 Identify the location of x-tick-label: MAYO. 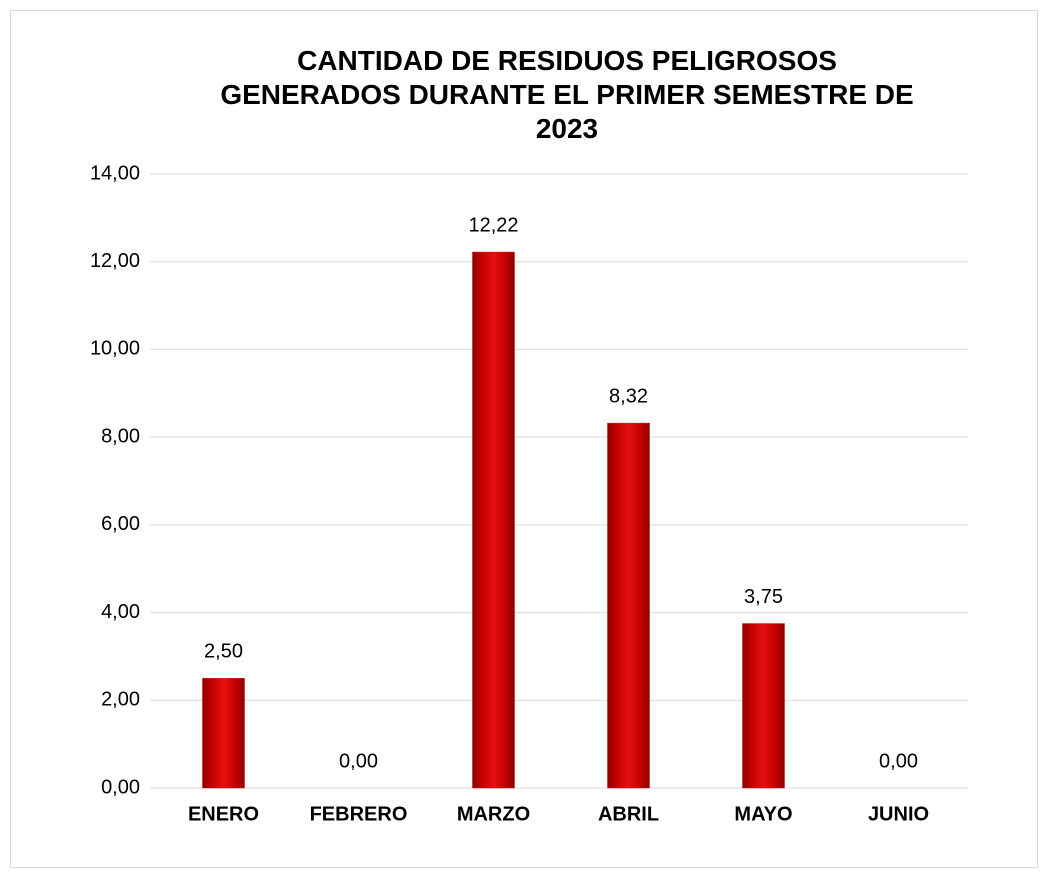
(763, 814).